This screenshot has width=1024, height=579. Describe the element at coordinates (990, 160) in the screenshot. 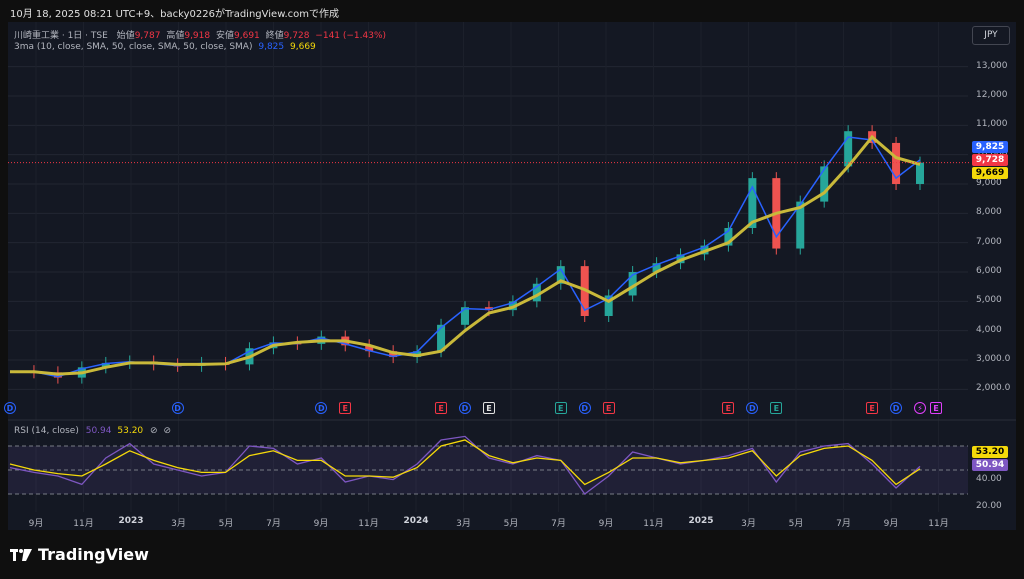

I see `close-price-tag: 9,728` at that location.